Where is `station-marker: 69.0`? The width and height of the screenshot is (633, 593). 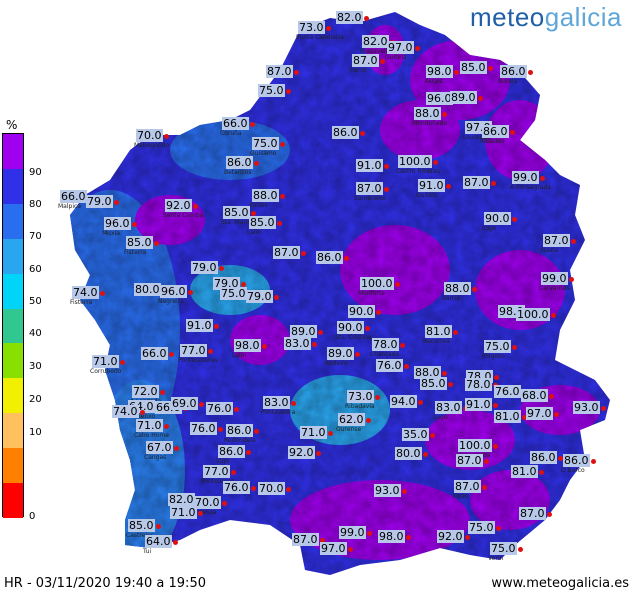 station-marker: 69.0 is located at coordinates (187, 403).